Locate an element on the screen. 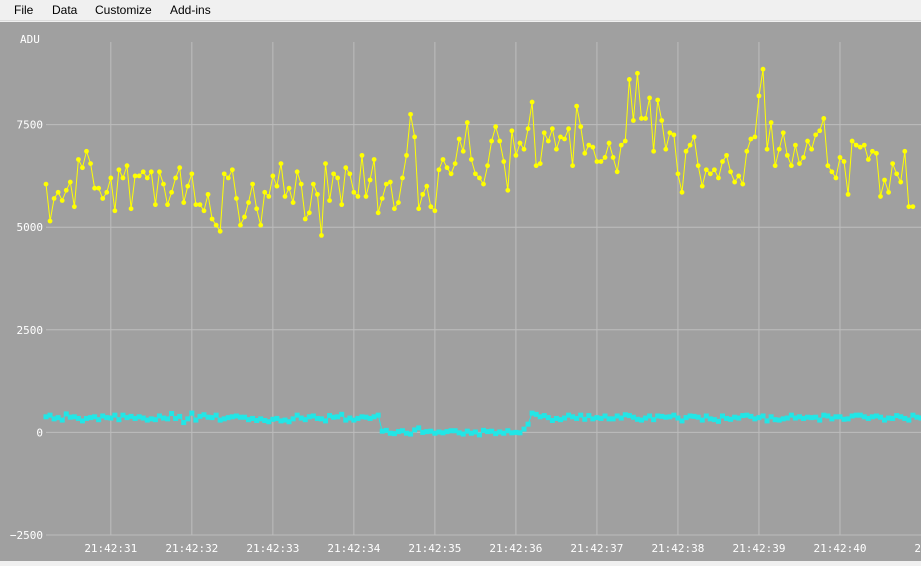  menu-file: File is located at coordinates (23, 10).